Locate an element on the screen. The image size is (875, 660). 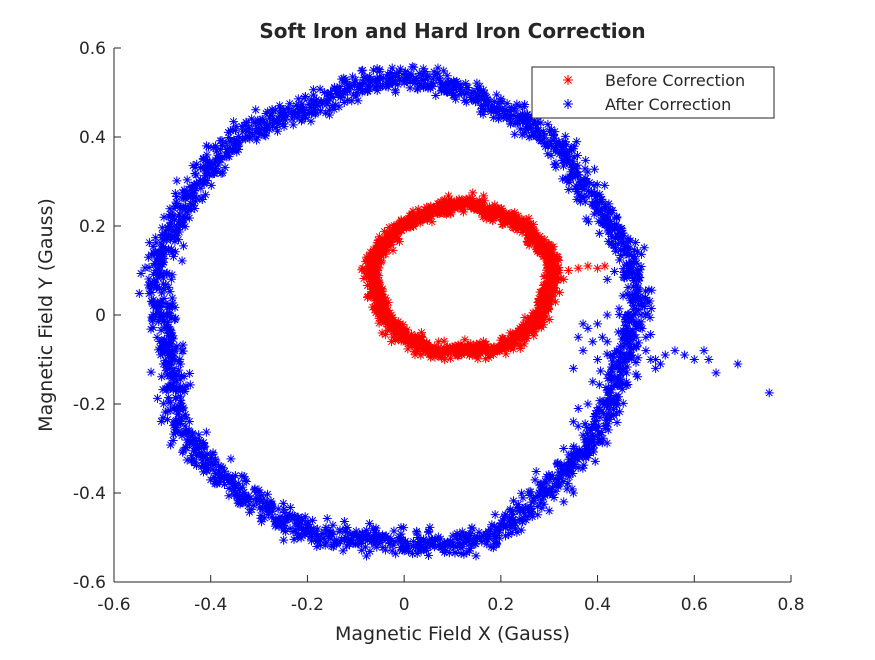
y-tick-label: 0.2 is located at coordinates (92, 227).